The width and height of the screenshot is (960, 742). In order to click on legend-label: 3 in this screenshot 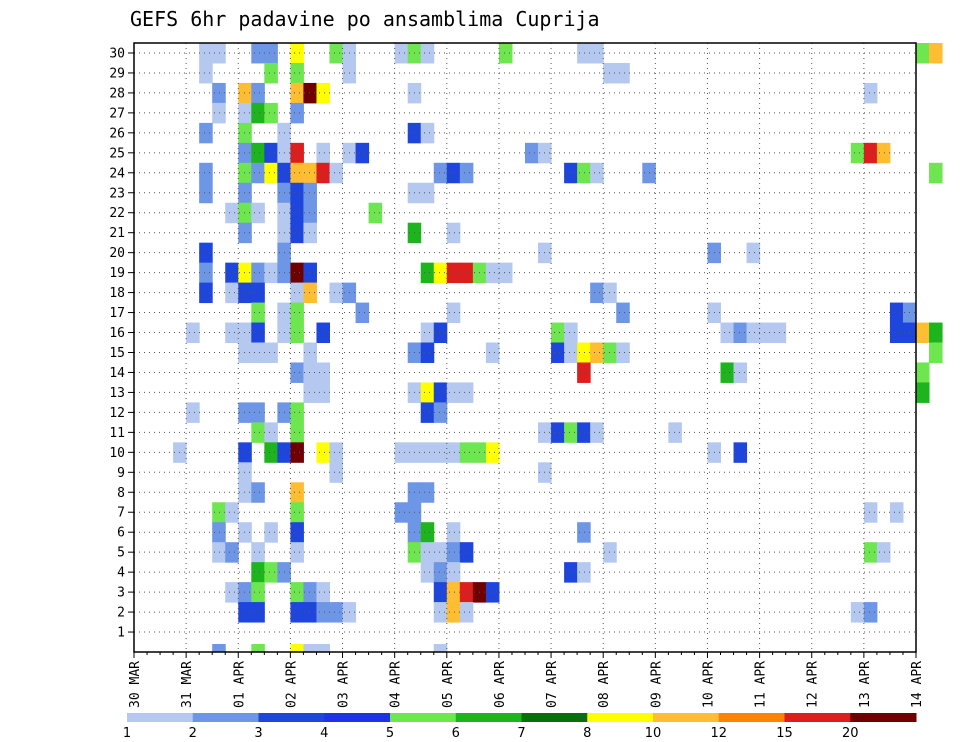, I will do `click(258, 733)`.